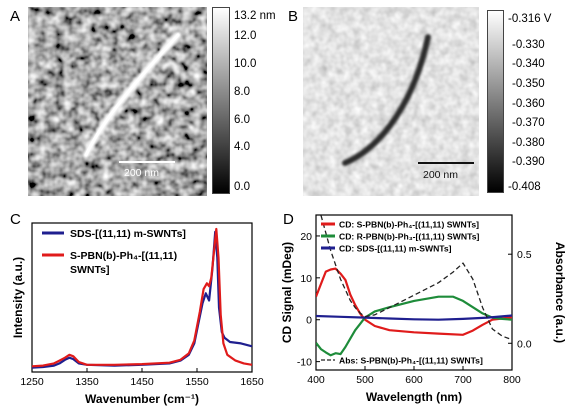 This screenshot has height=409, width=565. Describe the element at coordinates (409, 225) in the screenshot. I see `legend-entry: CD: S-PBN(b)-Ph₄-[(11,11) SWNTs]` at that location.